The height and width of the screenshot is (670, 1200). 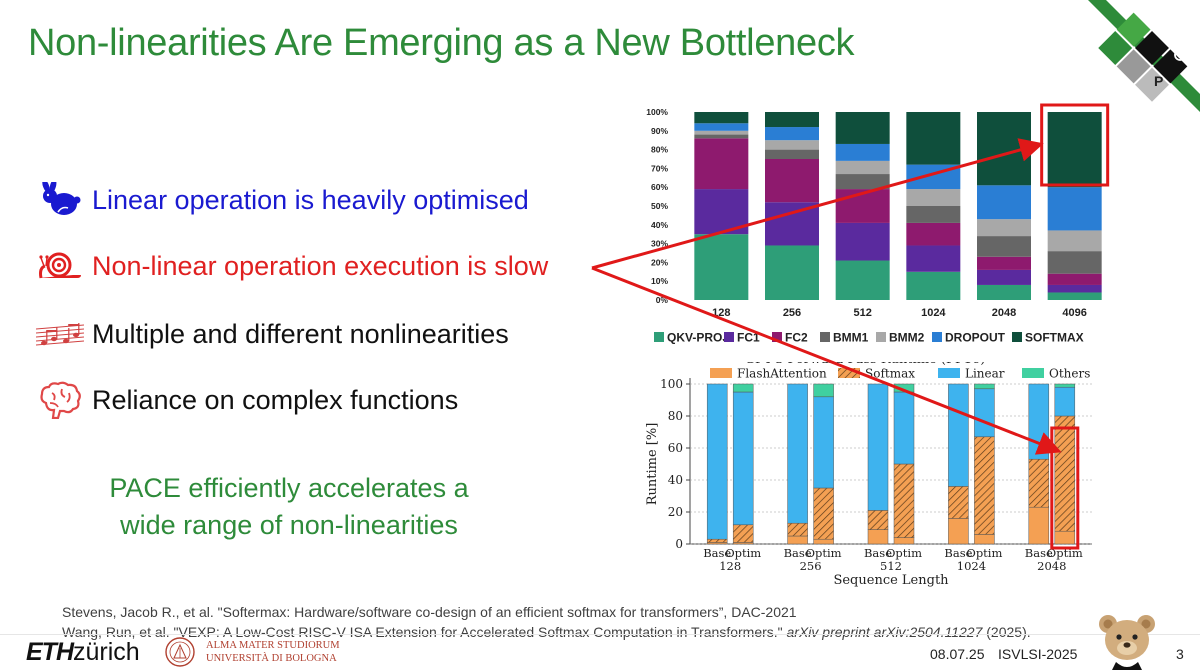 I want to click on bullet-text: Linear operation is heavily optimised, so click(x=310, y=199).